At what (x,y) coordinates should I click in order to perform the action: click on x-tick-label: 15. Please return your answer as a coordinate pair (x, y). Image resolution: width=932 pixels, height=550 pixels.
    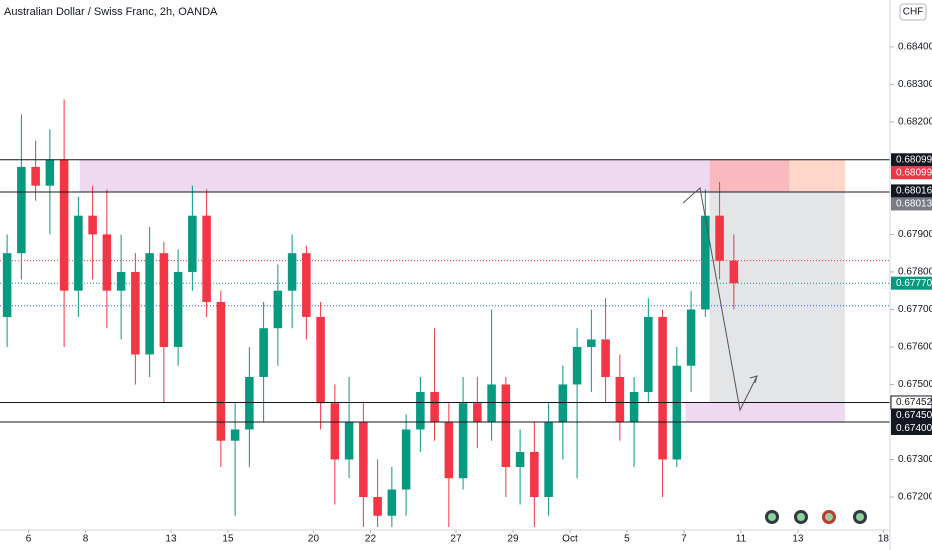
    Looking at the image, I should click on (228, 539).